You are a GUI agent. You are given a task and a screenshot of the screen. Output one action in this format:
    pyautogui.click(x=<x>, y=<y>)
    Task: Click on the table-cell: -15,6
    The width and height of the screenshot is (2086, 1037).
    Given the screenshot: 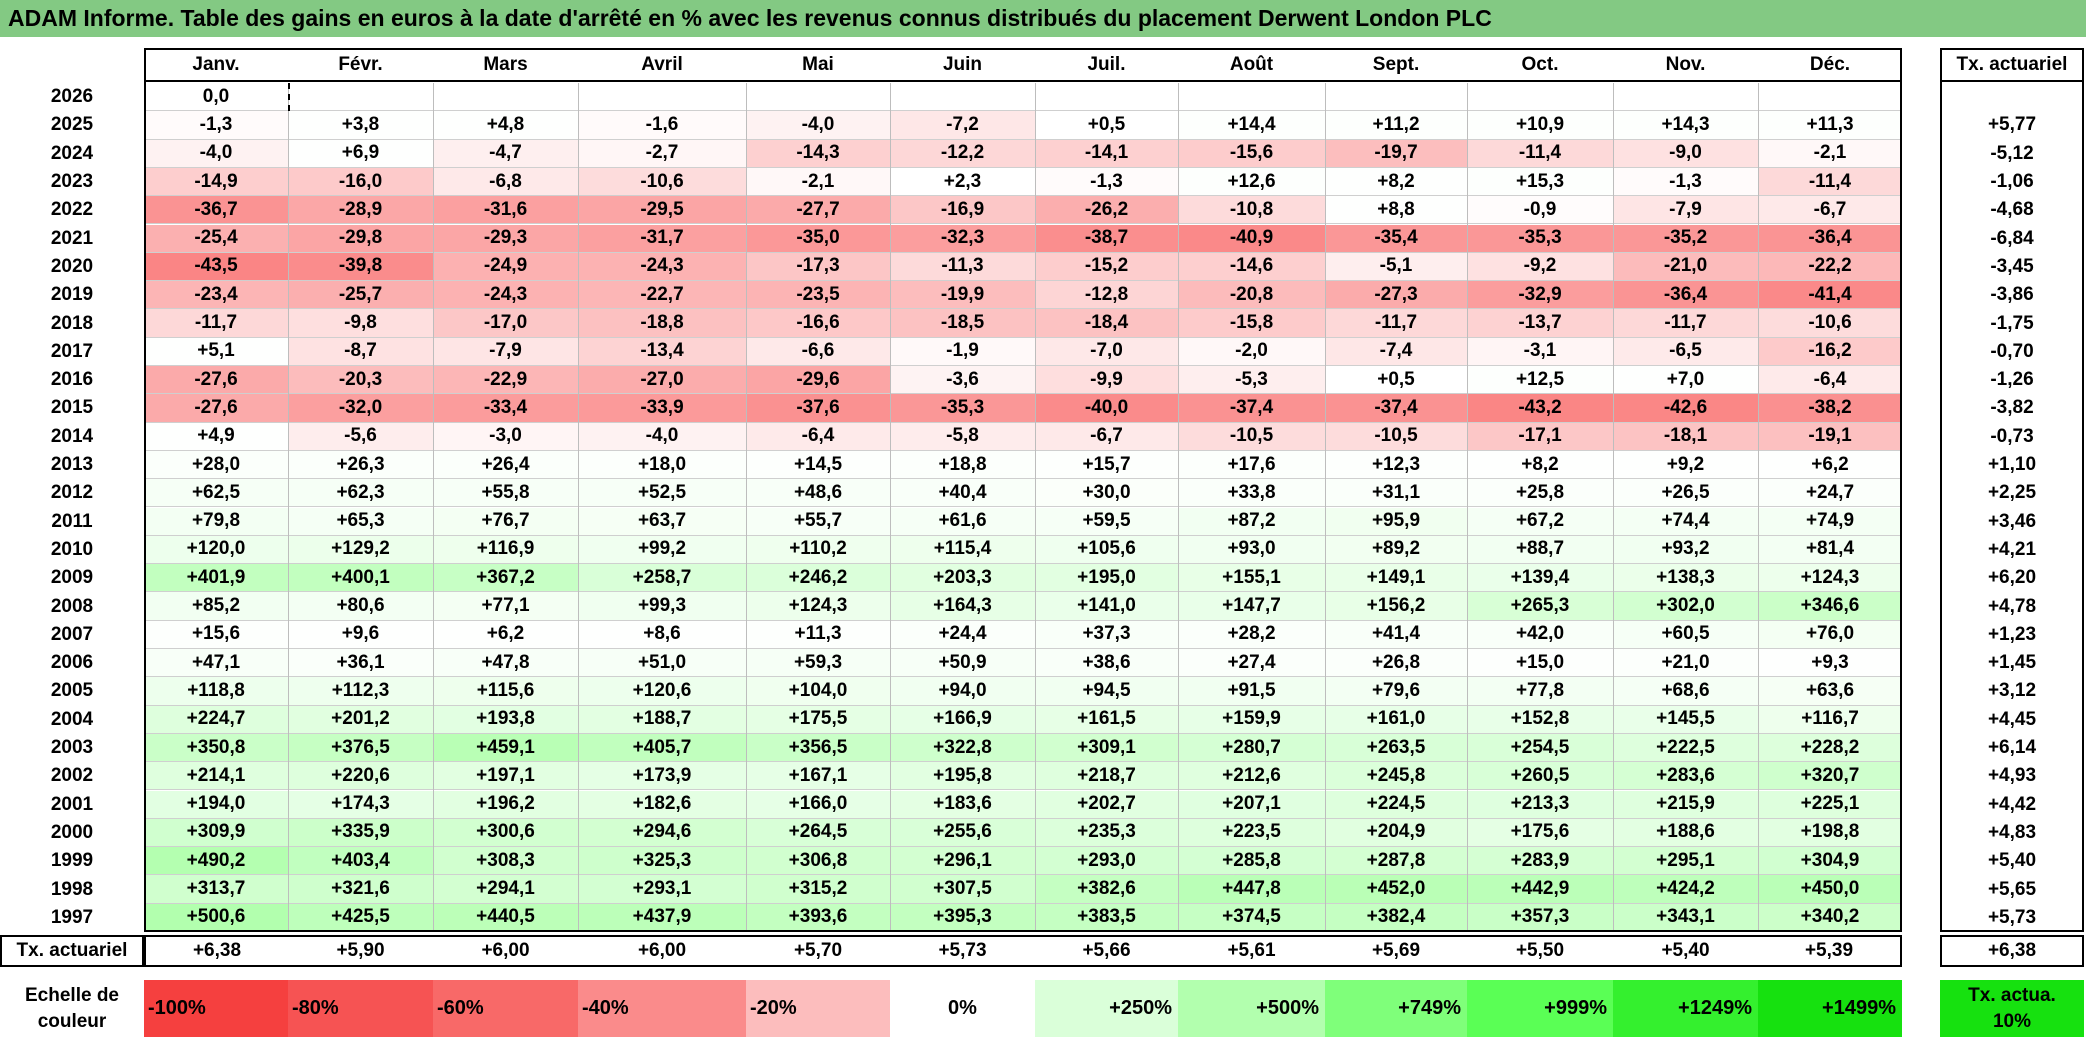 What is the action you would take?
    pyautogui.click(x=1251, y=153)
    